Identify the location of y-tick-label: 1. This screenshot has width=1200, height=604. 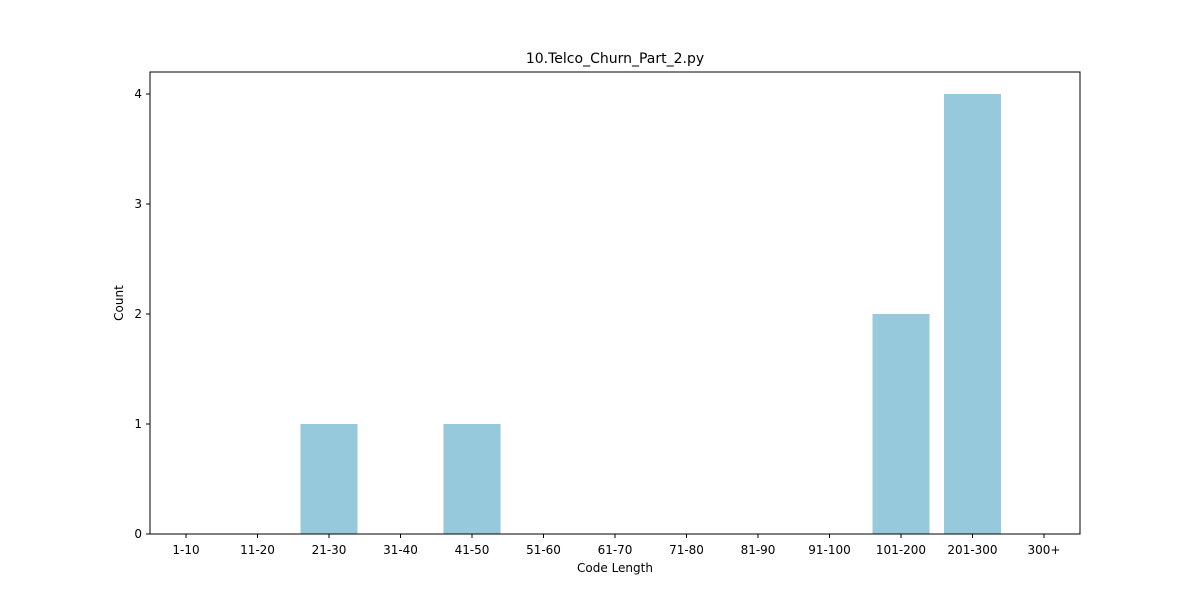
(138, 424).